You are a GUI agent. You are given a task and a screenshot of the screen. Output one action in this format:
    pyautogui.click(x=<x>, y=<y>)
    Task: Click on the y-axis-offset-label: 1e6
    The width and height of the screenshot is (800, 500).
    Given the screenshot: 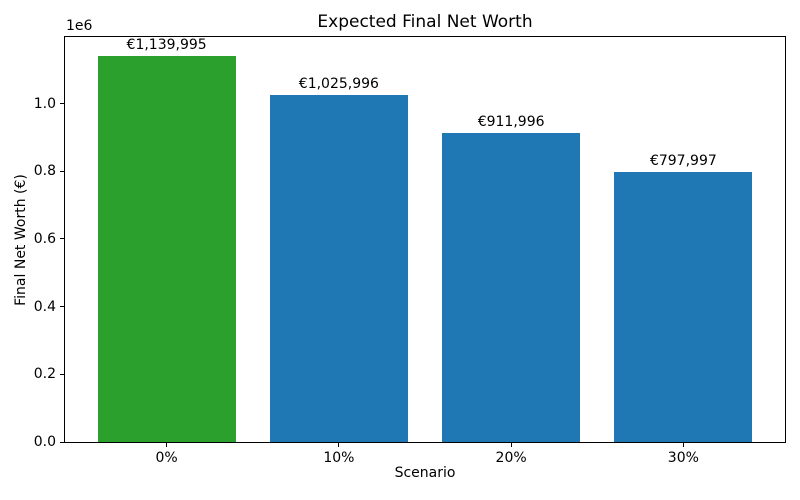 What is the action you would take?
    pyautogui.click(x=79, y=26)
    